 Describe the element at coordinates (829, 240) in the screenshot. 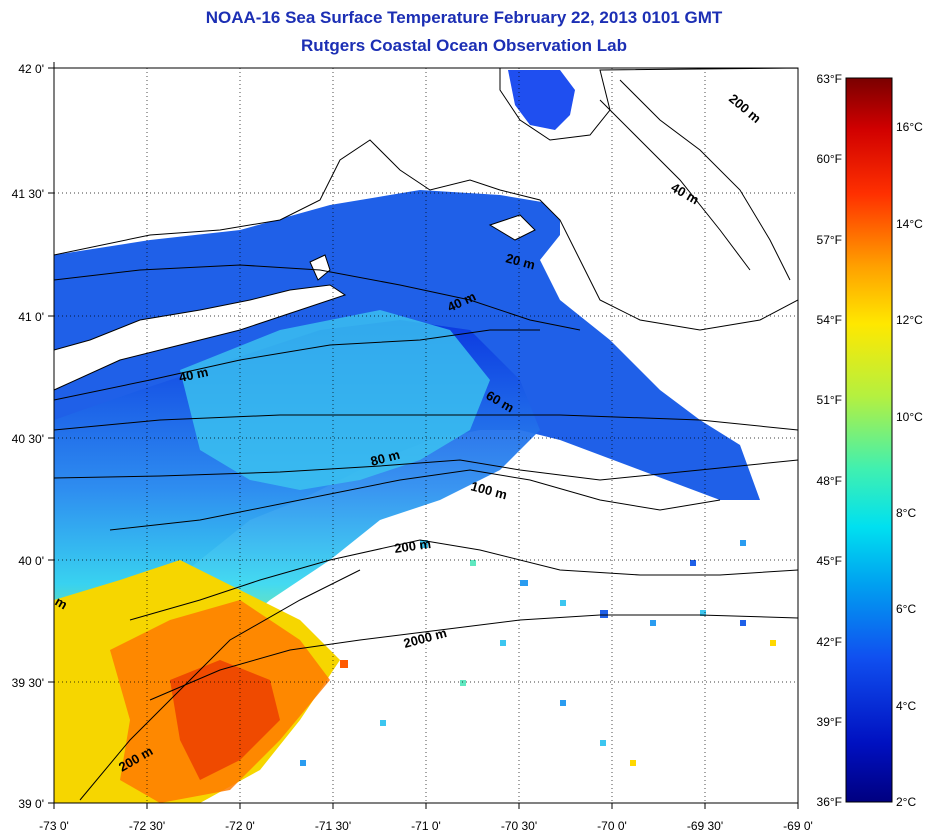

I see `f-tick: 57°F` at that location.